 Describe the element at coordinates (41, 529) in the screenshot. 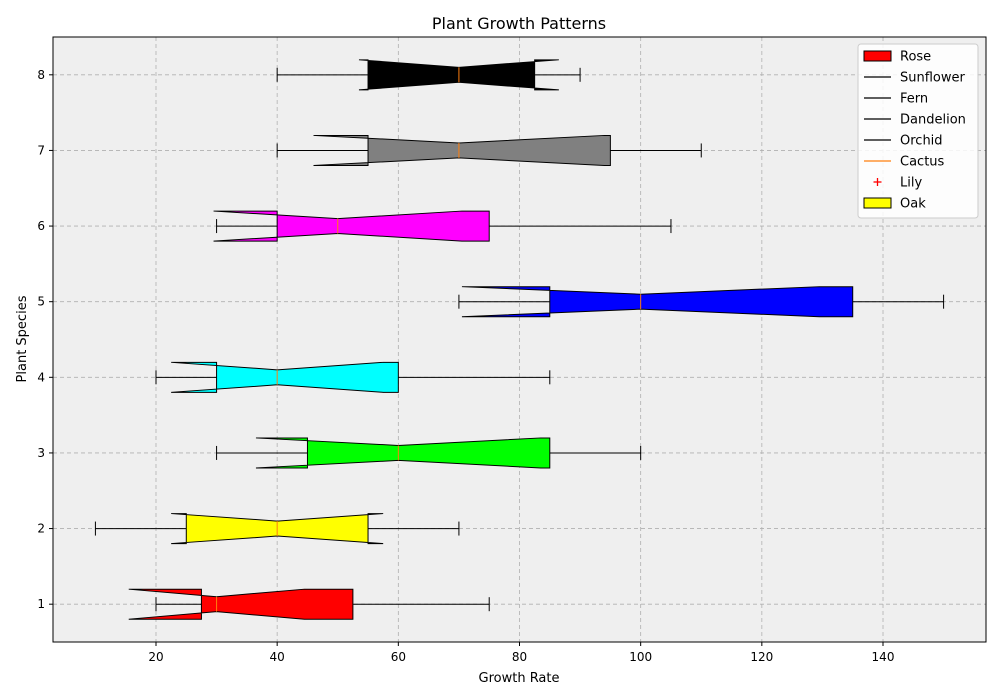

I see `y-tick-label: 2` at that location.